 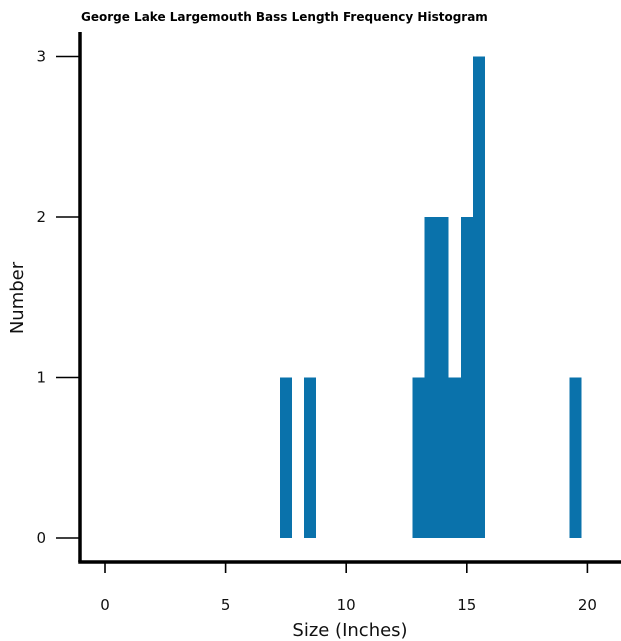 I want to click on y-axis-label: Number, so click(x=17, y=297).